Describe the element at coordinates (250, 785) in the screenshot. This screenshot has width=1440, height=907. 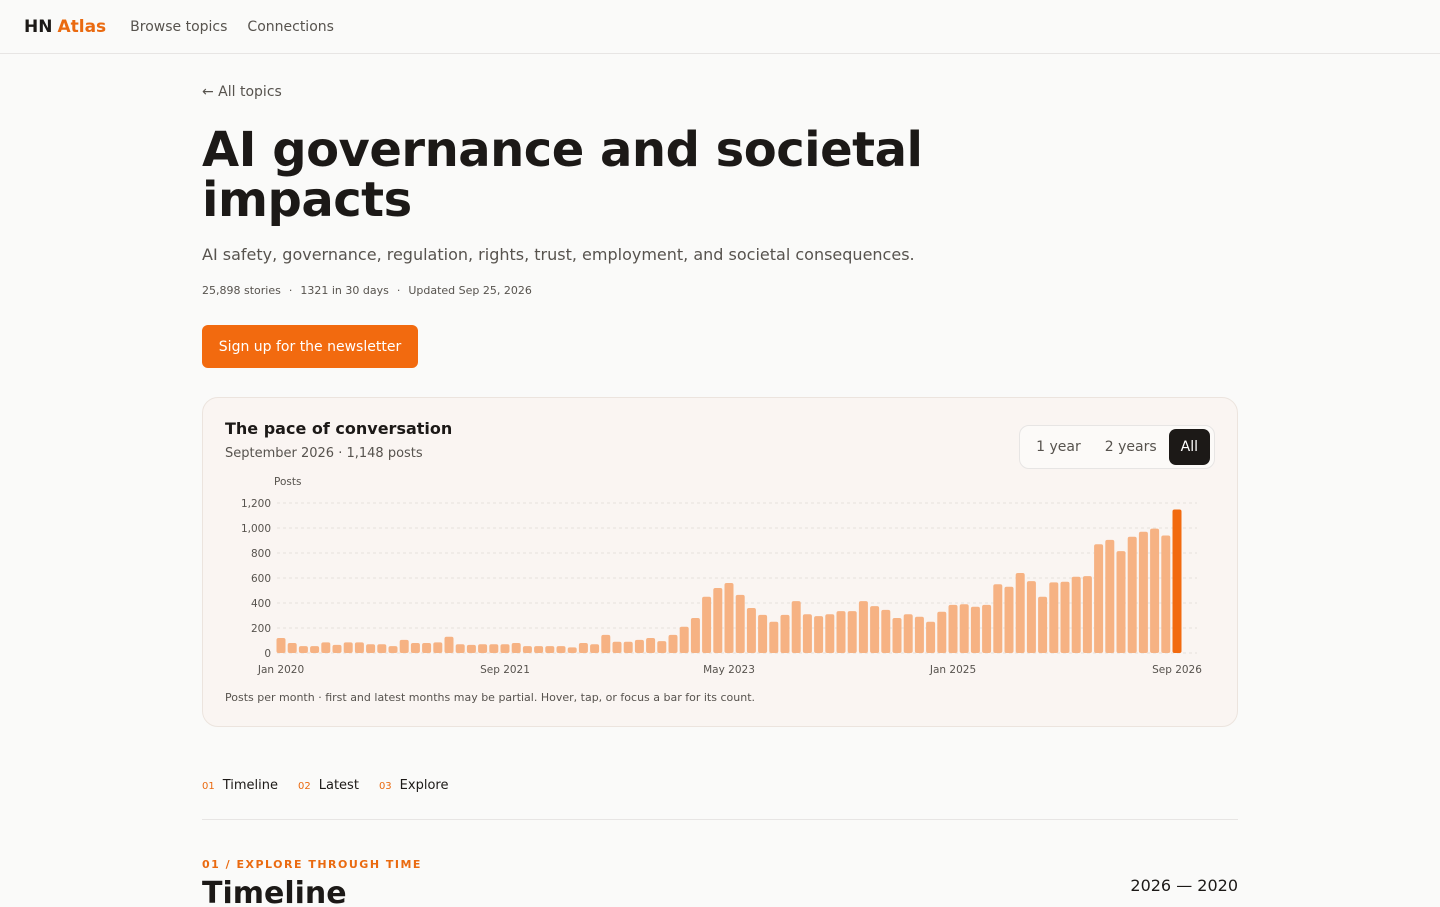
I see `tab-label: Timeline` at that location.